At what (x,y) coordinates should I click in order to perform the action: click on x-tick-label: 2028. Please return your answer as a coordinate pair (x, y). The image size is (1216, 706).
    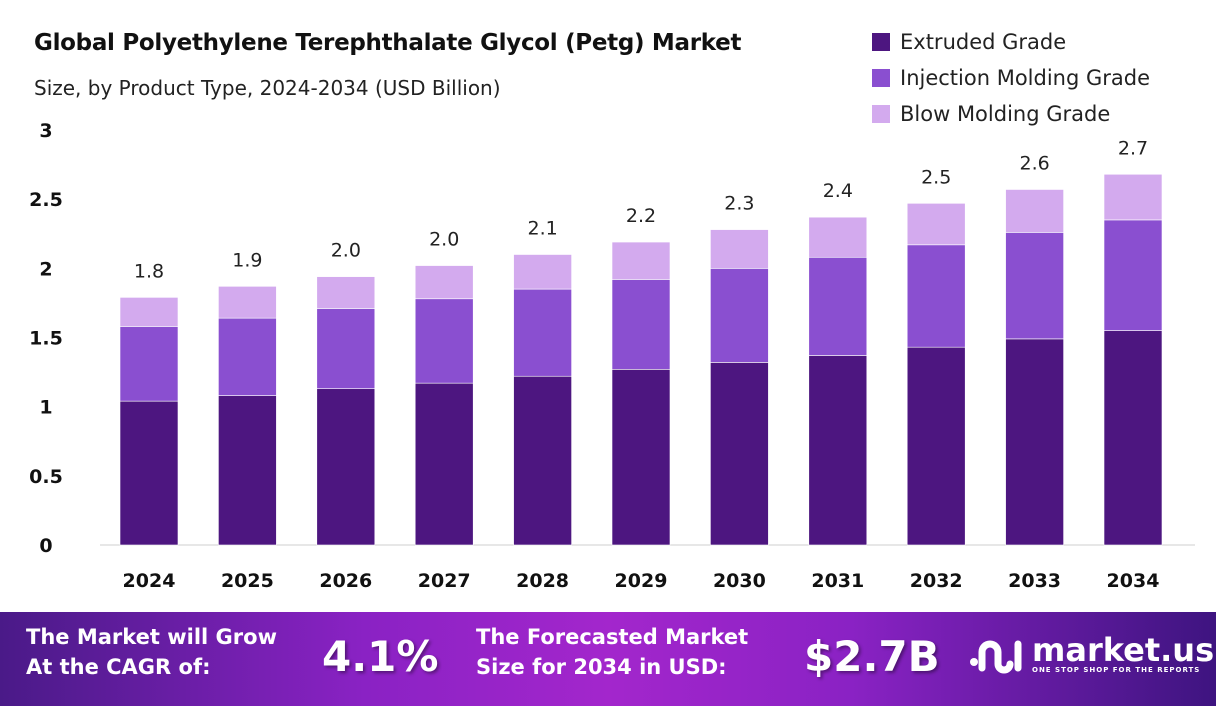
    Looking at the image, I should click on (542, 581).